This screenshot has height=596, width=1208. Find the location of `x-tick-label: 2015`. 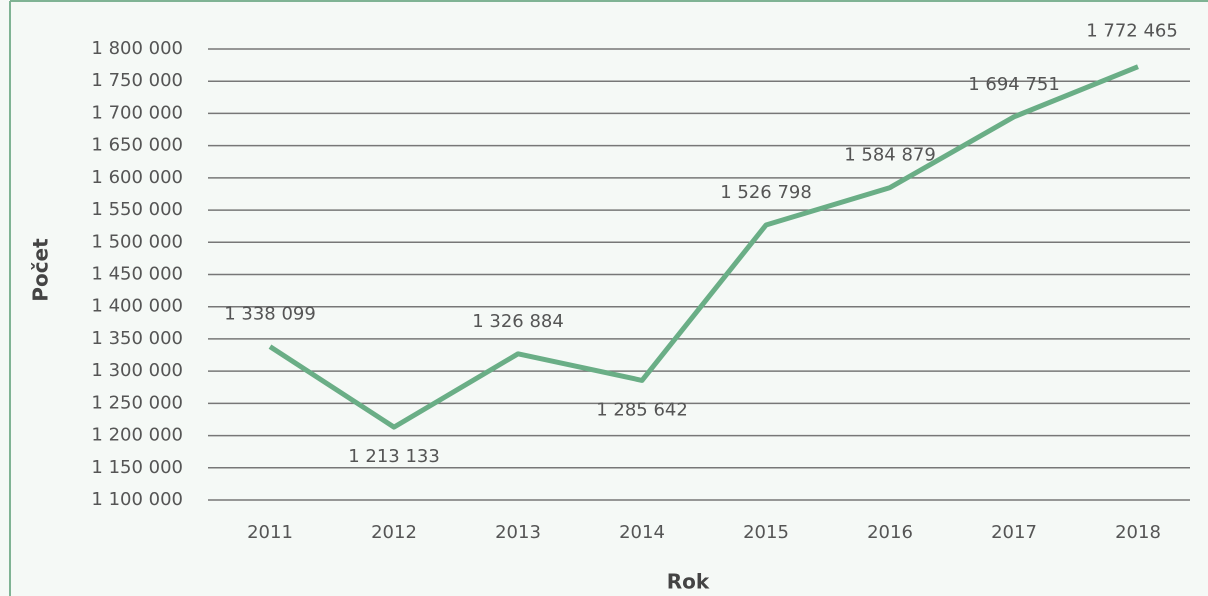

x-tick-label: 2015 is located at coordinates (766, 532).